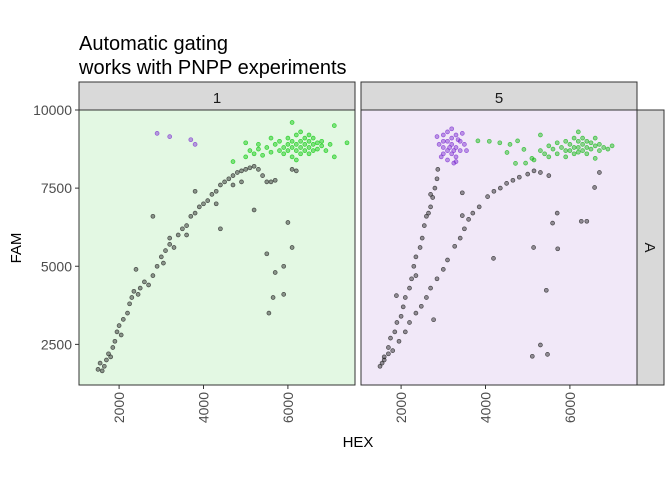 The image size is (672, 480). Describe the element at coordinates (16, 248) in the screenshot. I see `y-axis-title: FAM` at that location.